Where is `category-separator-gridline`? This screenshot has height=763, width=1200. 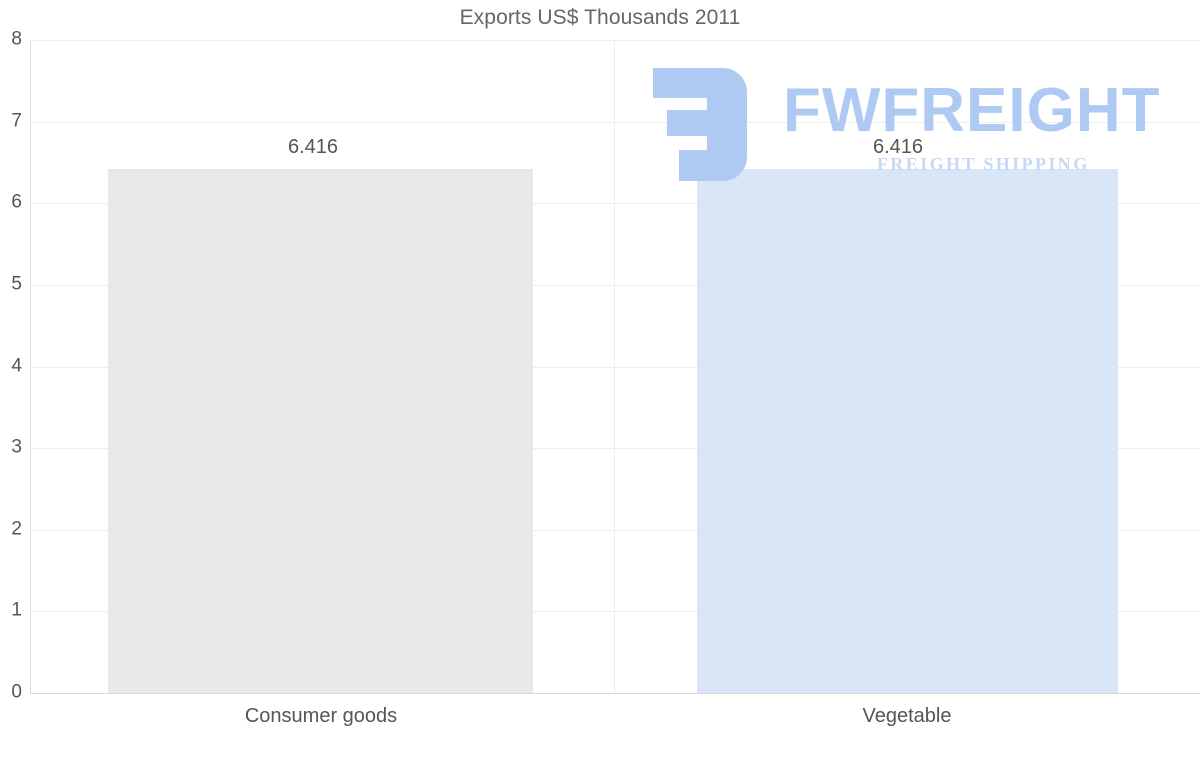
category-separator-gridline is located at coordinates (614, 366).